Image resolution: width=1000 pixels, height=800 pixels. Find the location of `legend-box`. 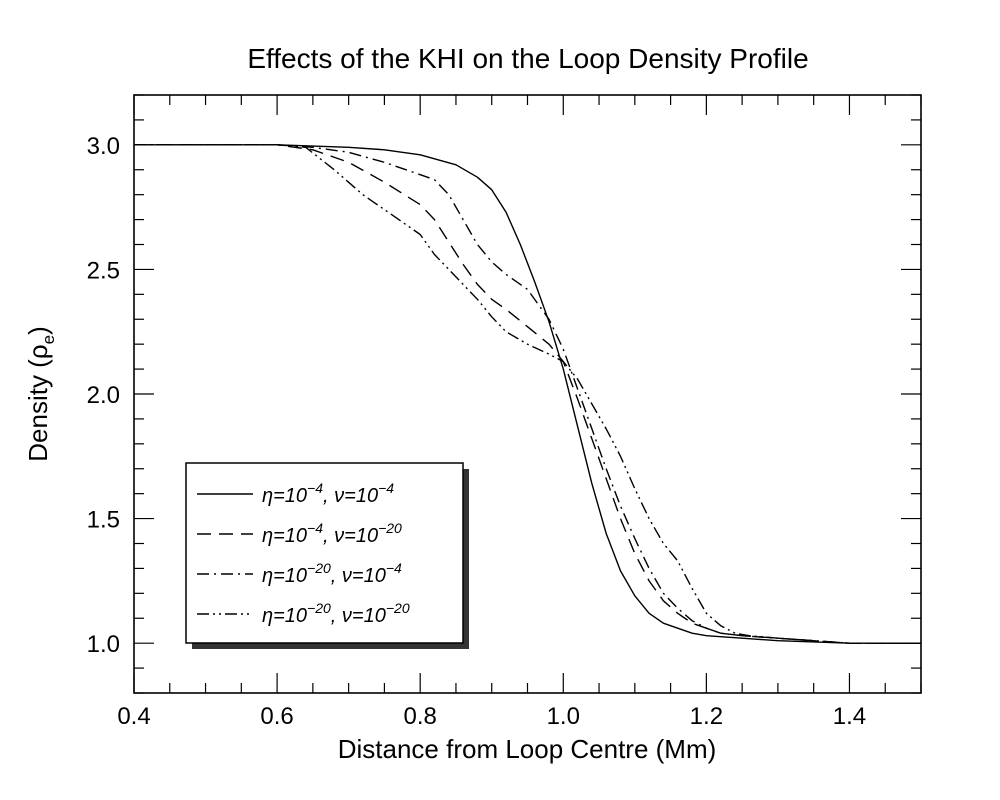

legend-box is located at coordinates (324, 553).